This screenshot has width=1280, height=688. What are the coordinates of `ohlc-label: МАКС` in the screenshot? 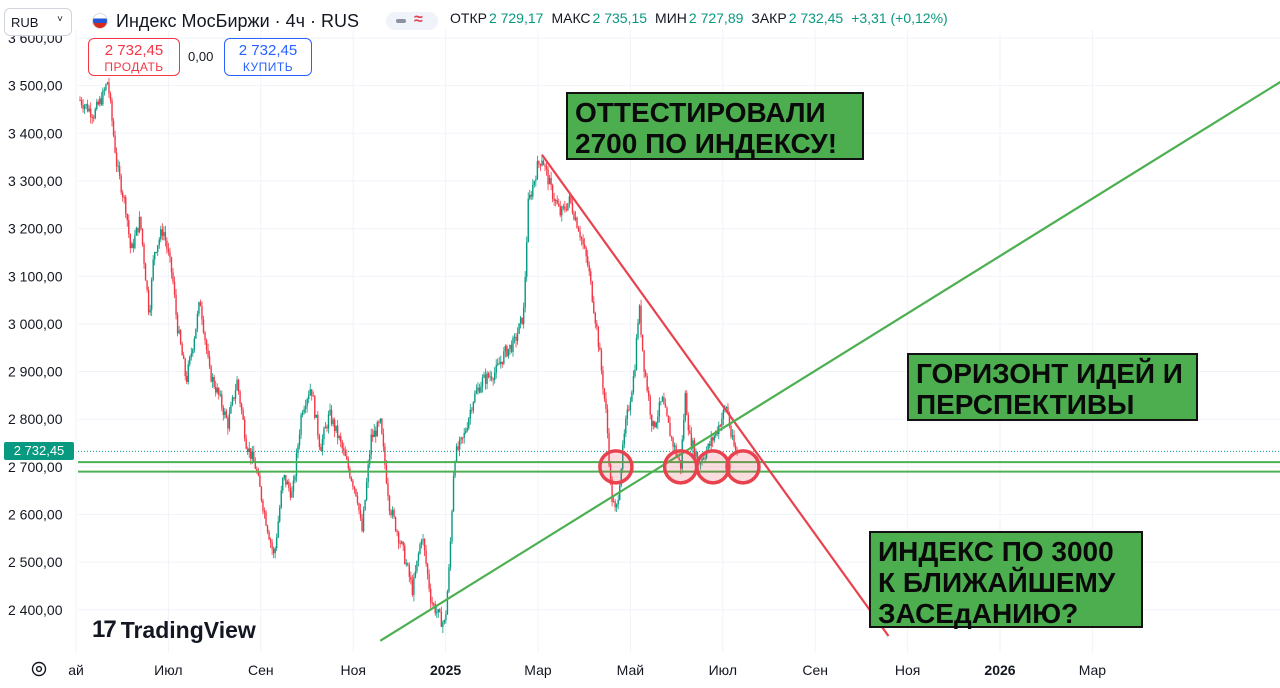 It's located at (571, 18).